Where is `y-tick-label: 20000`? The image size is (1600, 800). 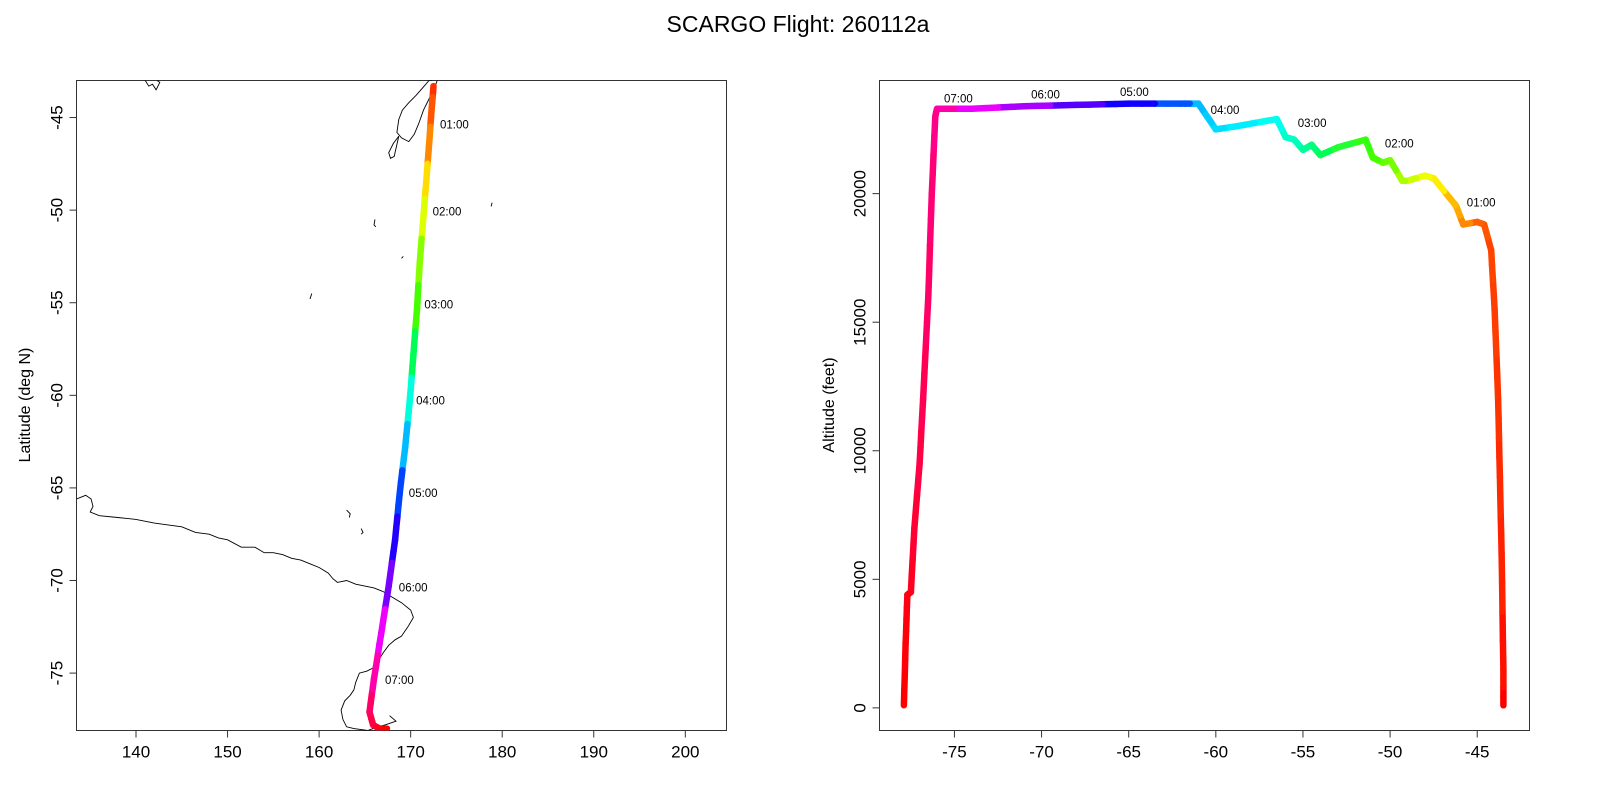
y-tick-label: 20000 is located at coordinates (860, 193).